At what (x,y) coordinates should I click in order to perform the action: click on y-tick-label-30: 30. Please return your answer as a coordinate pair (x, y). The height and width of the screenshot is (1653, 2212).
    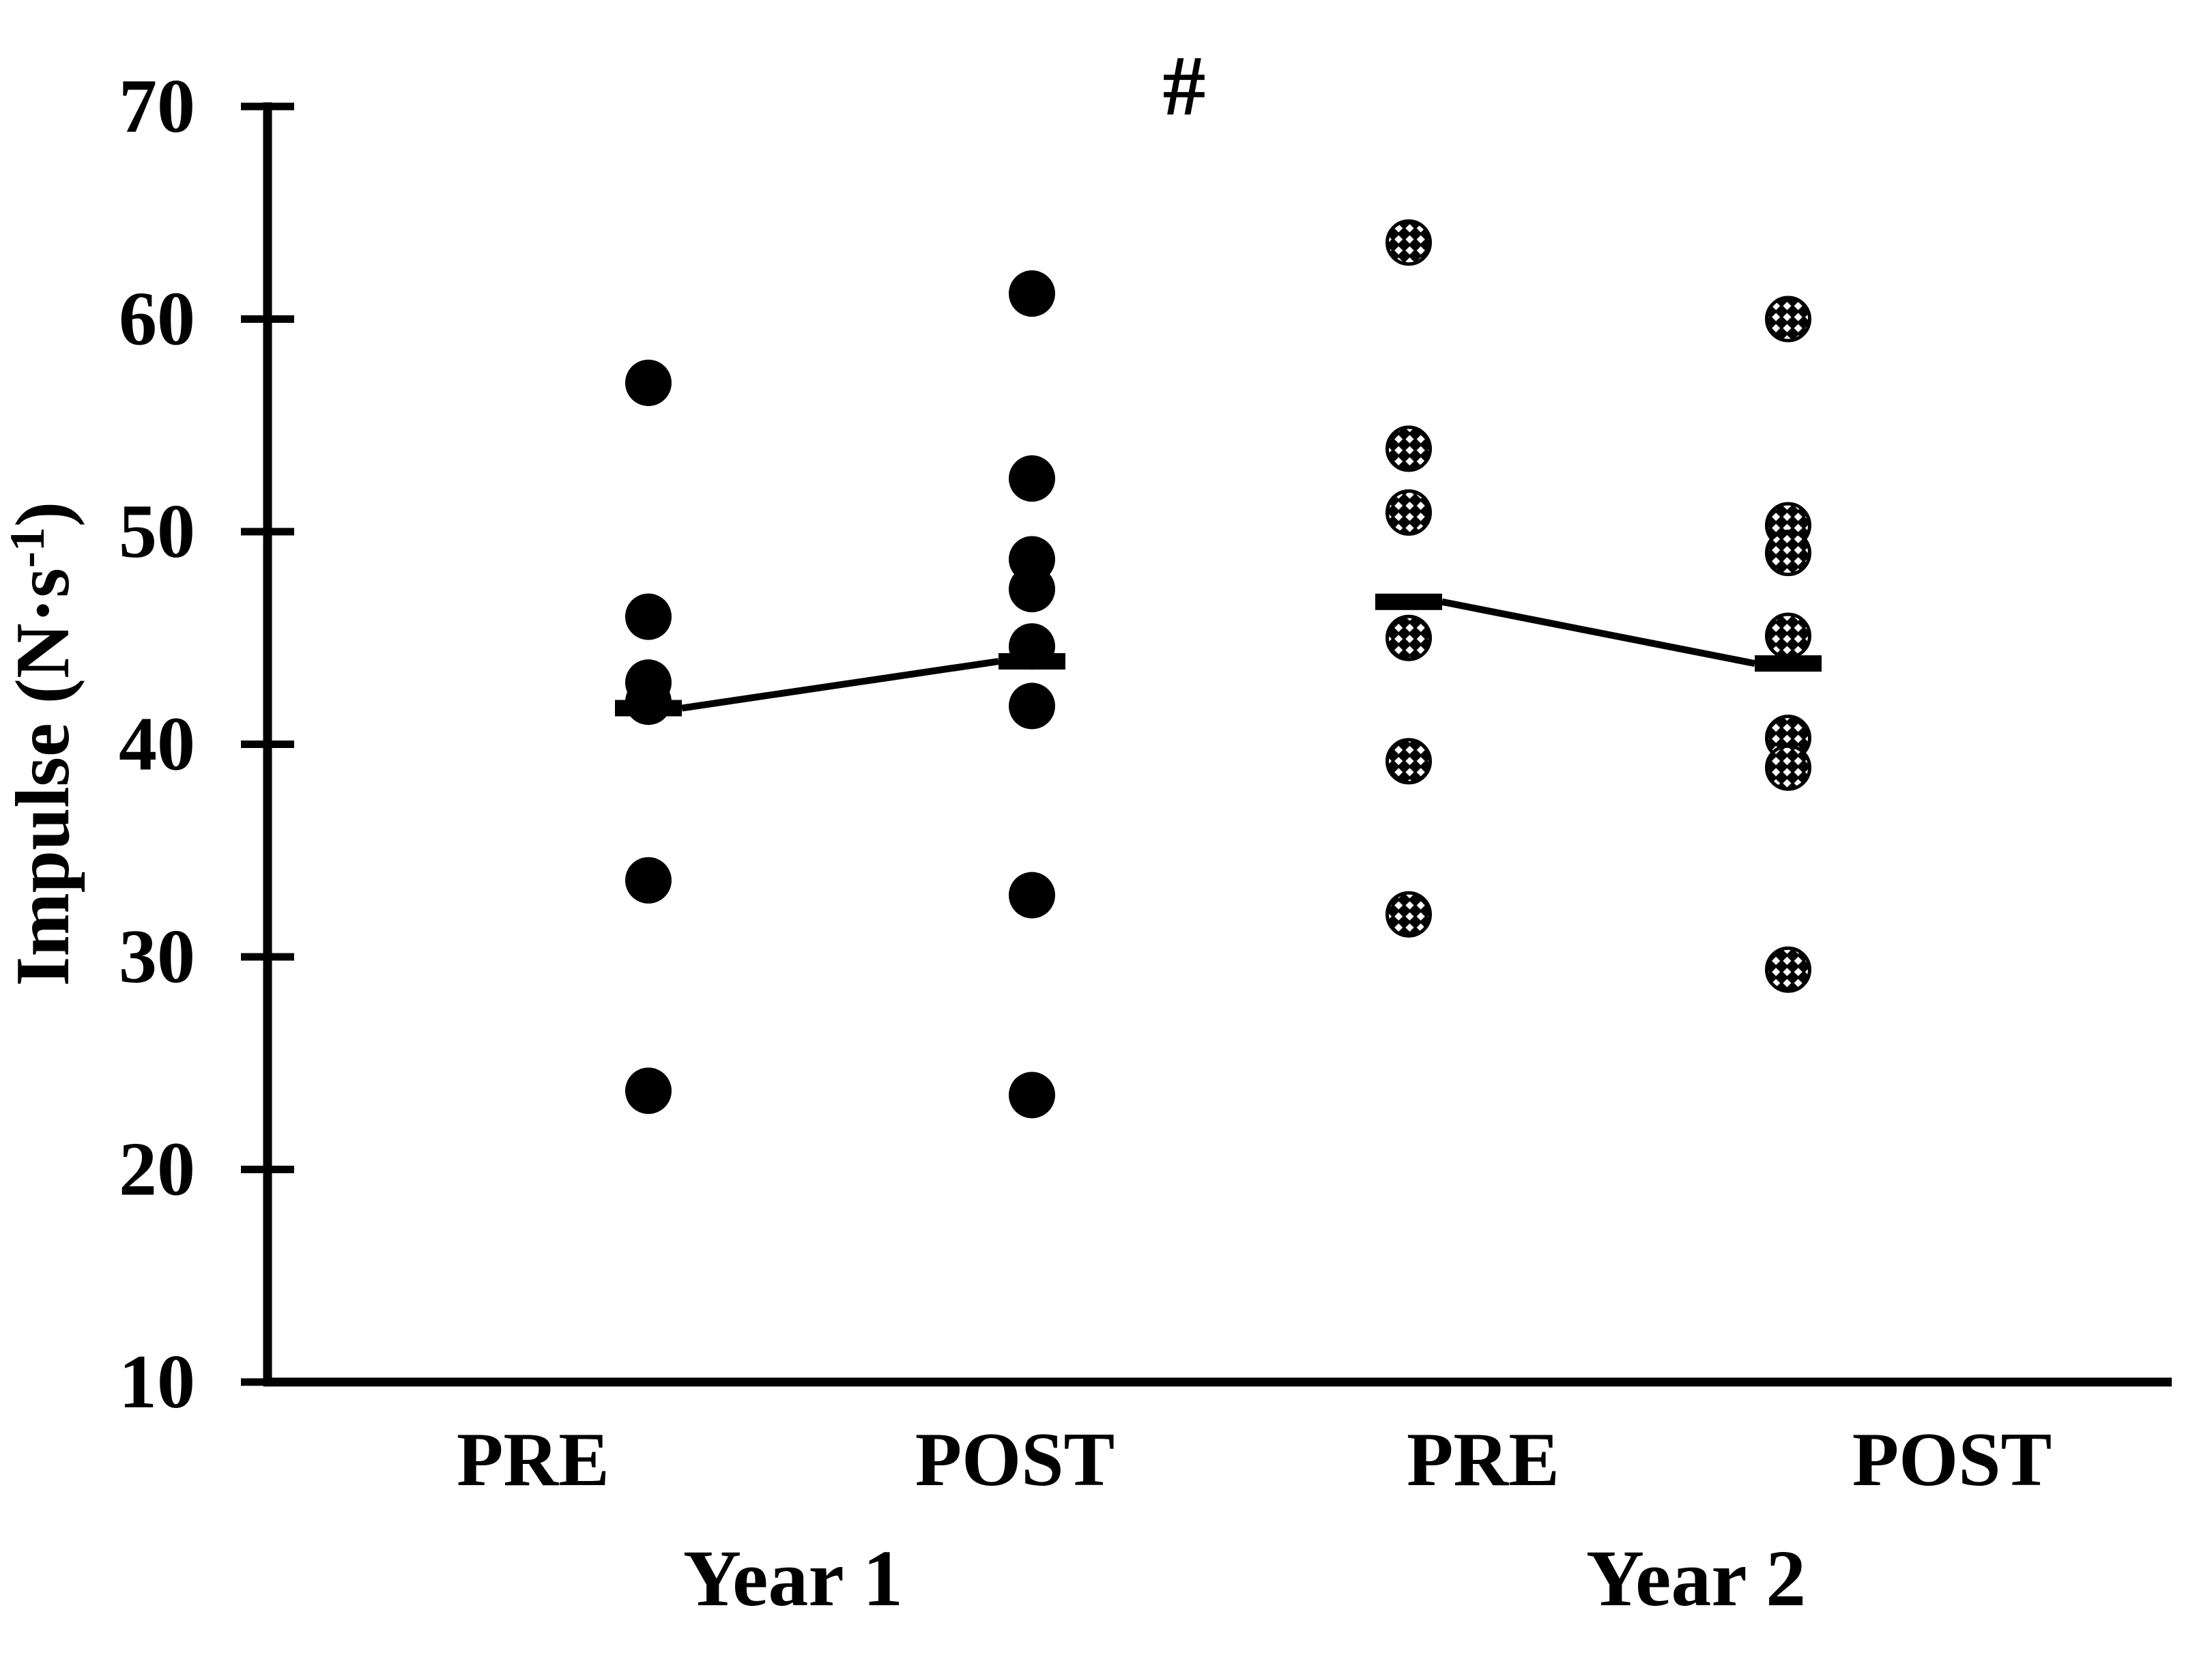
    Looking at the image, I should click on (157, 957).